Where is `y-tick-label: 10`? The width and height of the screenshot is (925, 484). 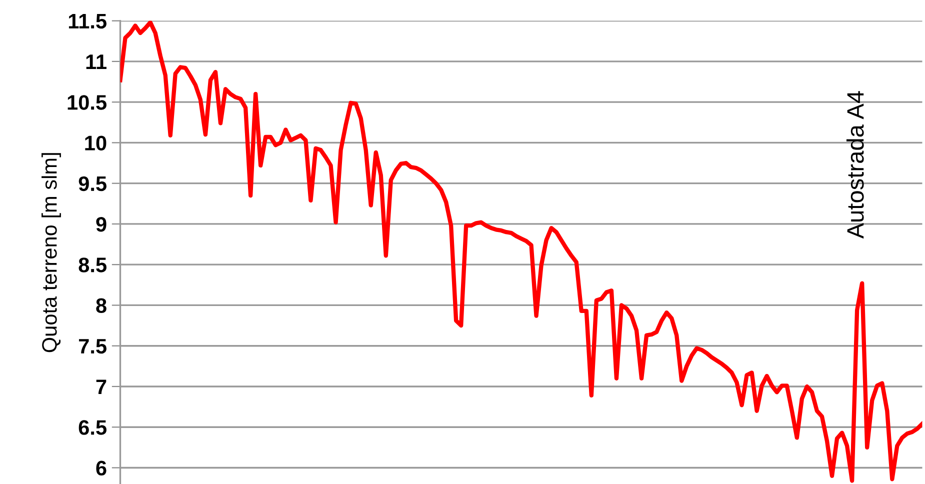
y-tick-label: 10 is located at coordinates (95, 143).